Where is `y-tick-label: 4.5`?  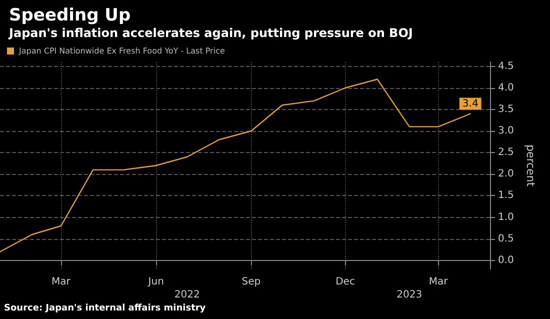
y-tick-label: 4.5 is located at coordinates (506, 66).